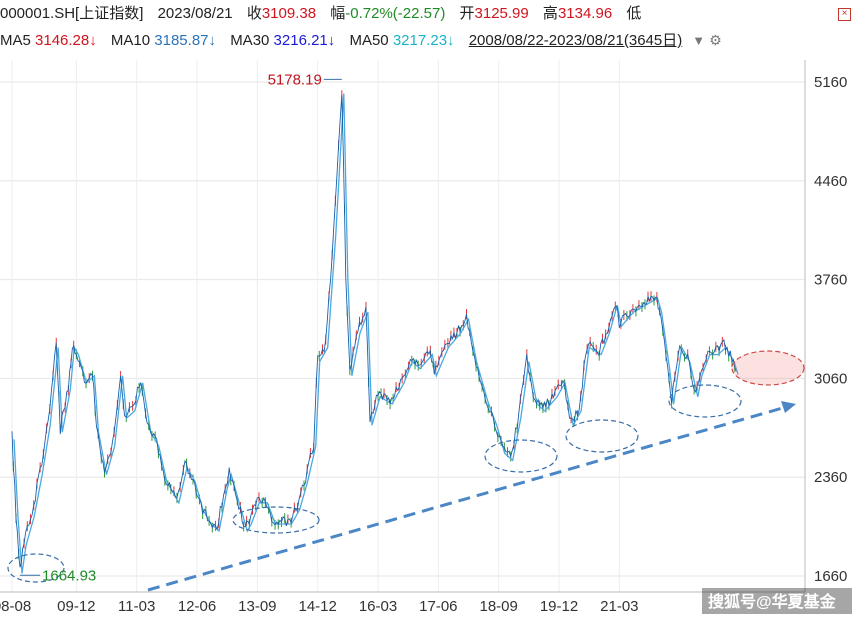 The height and width of the screenshot is (619, 865). Describe the element at coordinates (130, 40) in the screenshot. I see `ma10-label: MA10` at that location.